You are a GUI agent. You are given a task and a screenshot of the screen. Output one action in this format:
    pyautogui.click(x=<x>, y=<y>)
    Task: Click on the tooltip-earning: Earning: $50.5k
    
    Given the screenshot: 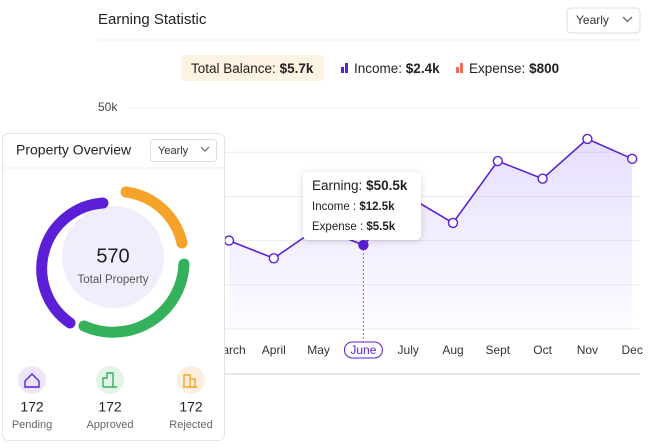 What is the action you would take?
    pyautogui.click(x=360, y=185)
    